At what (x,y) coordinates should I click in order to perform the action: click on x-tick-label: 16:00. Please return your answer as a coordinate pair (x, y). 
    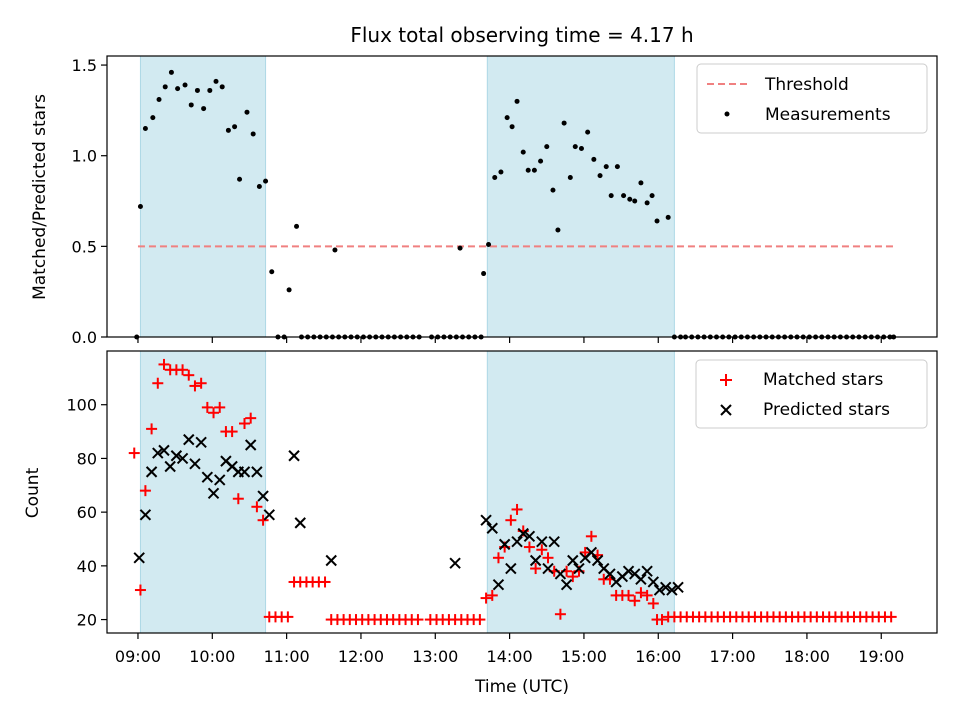
    Looking at the image, I should click on (658, 656).